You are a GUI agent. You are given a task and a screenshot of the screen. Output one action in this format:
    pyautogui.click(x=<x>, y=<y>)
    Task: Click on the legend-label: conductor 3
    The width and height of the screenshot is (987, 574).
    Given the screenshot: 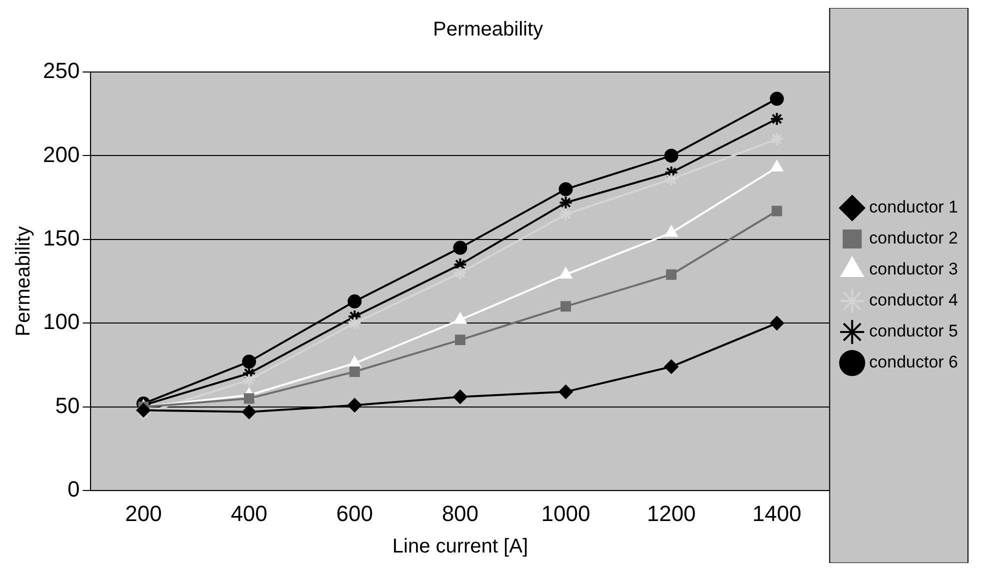 What is the action you would take?
    pyautogui.click(x=913, y=269)
    